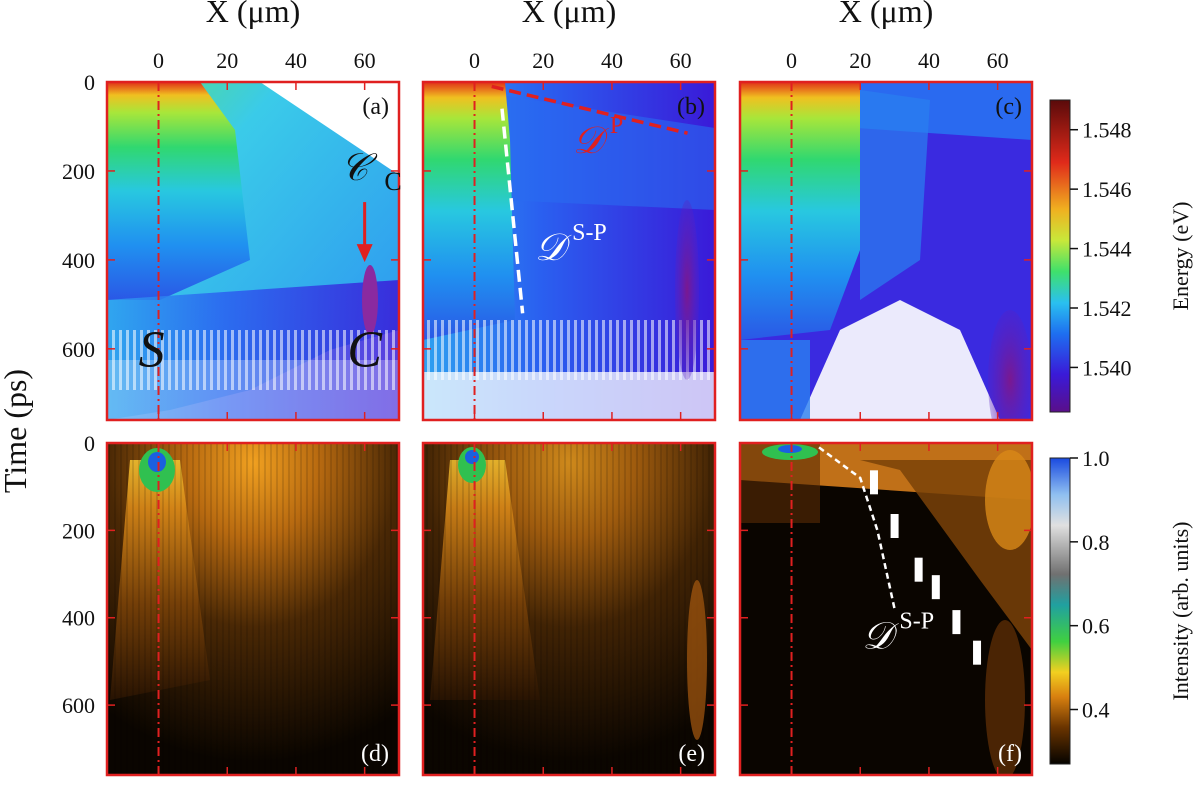 This screenshot has height=790, width=1196. Describe the element at coordinates (512, 211) in the screenshot. I see `dSP-line-b` at that location.